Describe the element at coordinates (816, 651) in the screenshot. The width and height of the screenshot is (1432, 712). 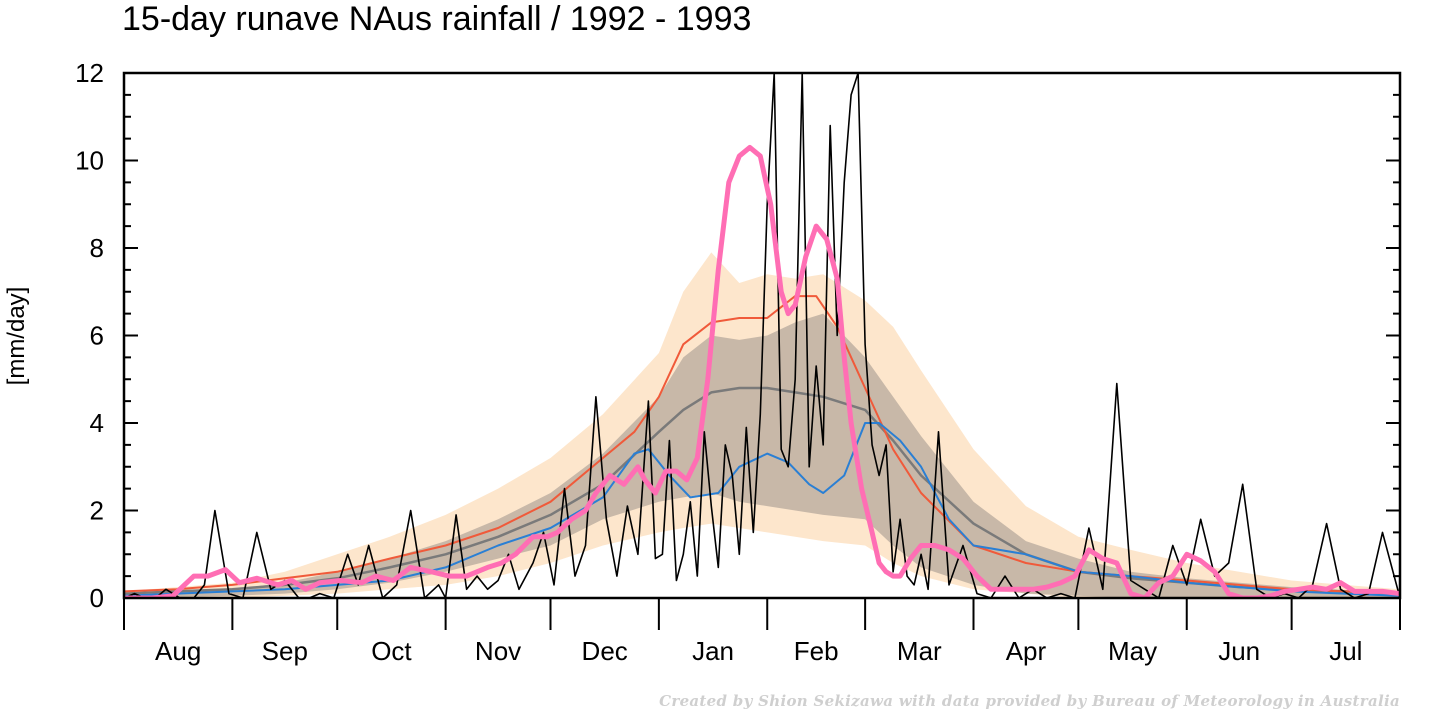
I see `x-month-label: Feb` at that location.